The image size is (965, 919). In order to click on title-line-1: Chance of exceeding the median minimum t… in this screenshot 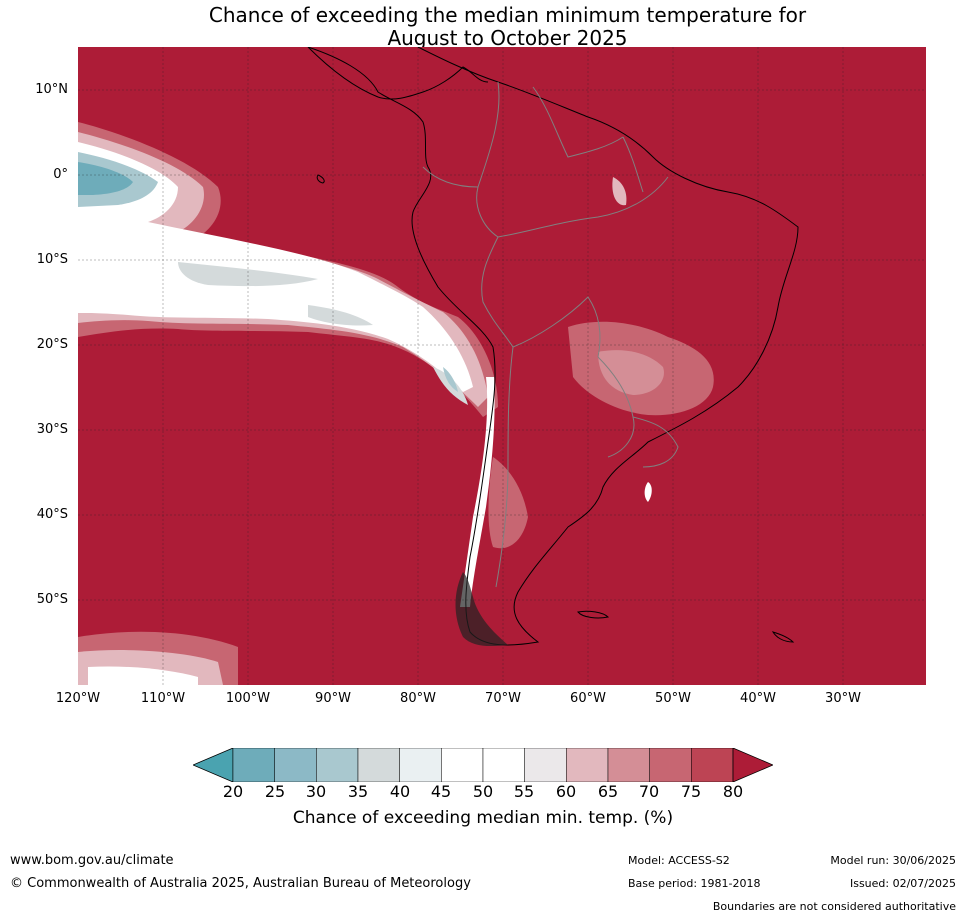, I will do `click(507, 15)`.